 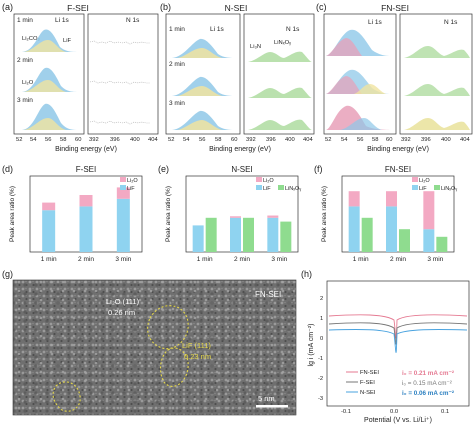 I want to click on panel-a-time-2: 2 min, so click(x=25, y=60).